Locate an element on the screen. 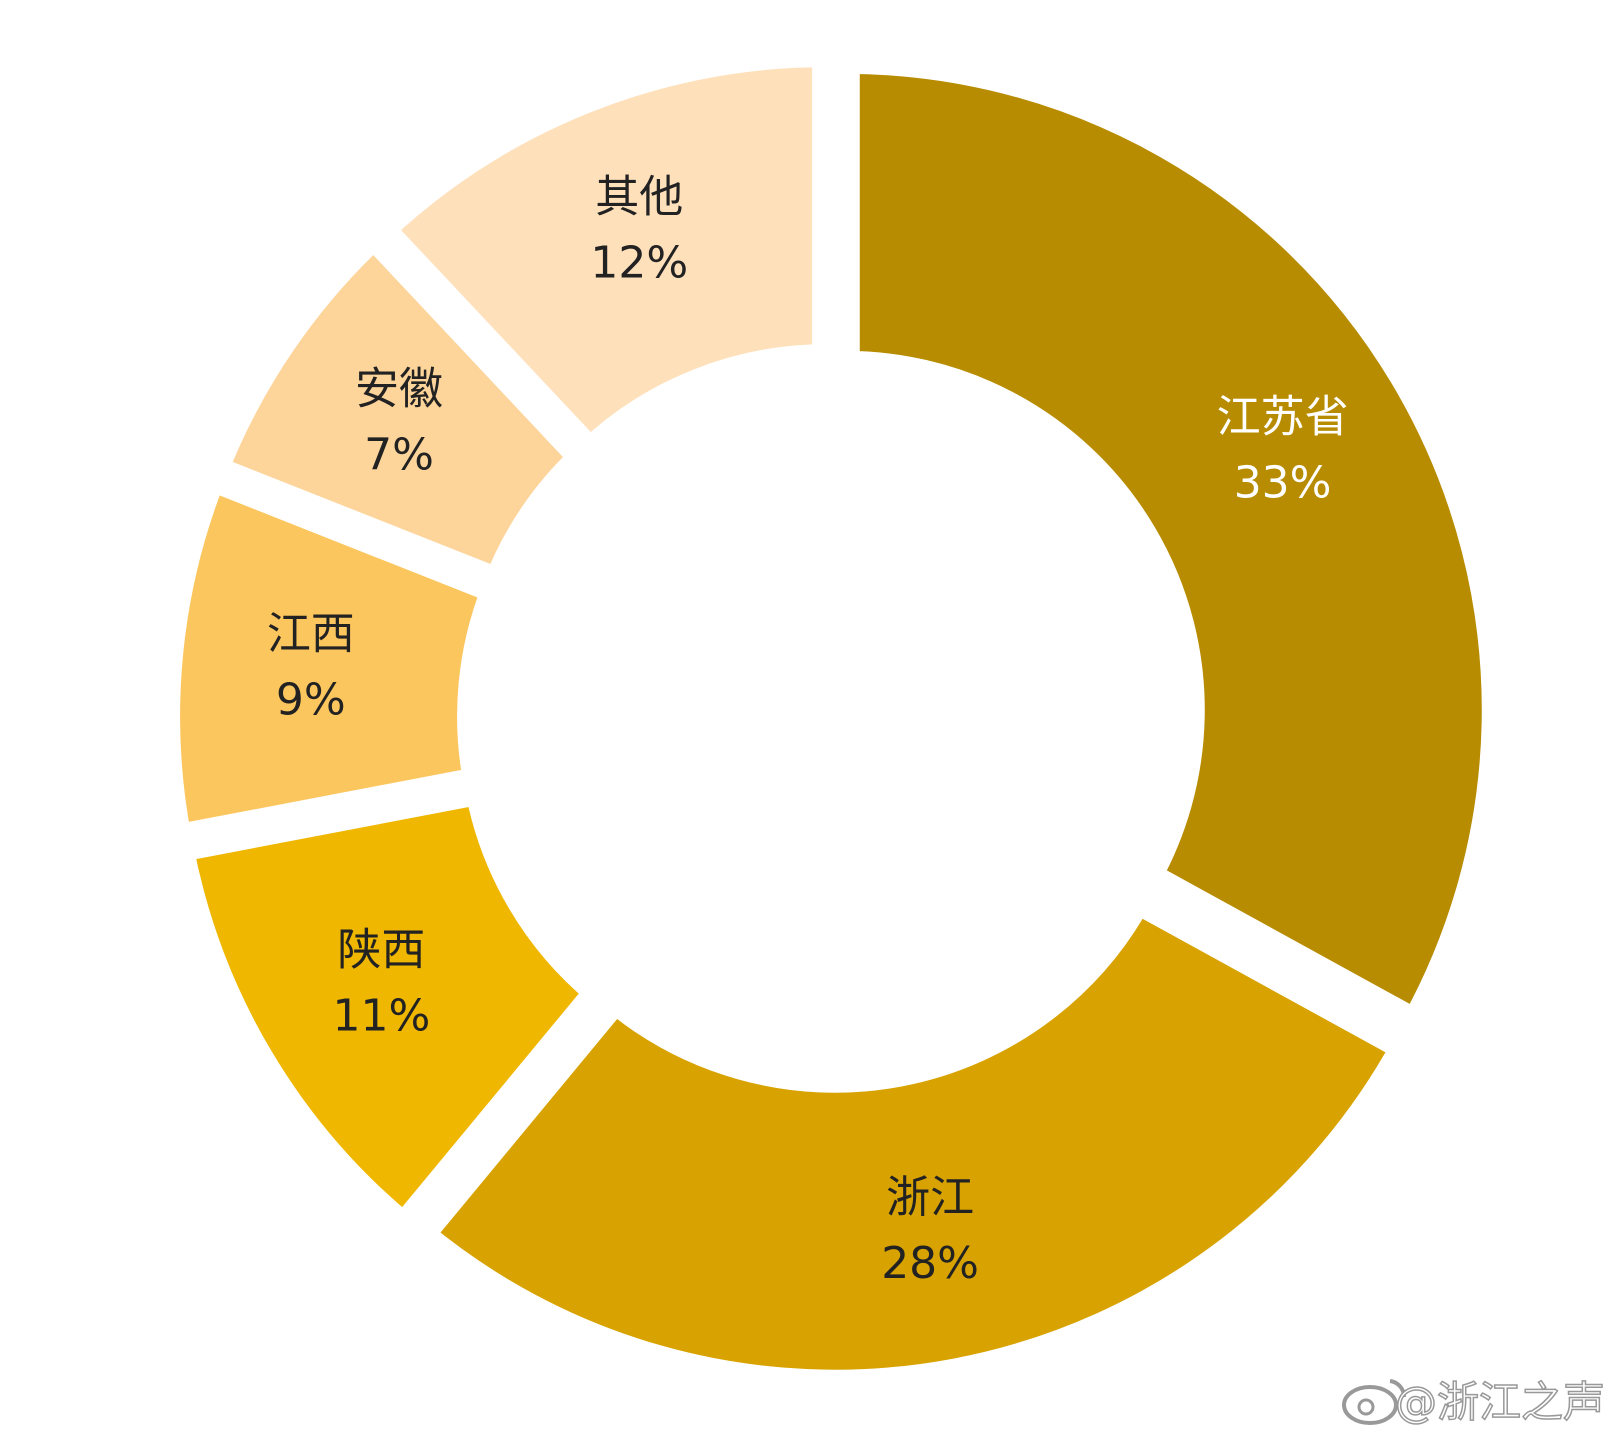  value-label: 33% is located at coordinates (1283, 483).